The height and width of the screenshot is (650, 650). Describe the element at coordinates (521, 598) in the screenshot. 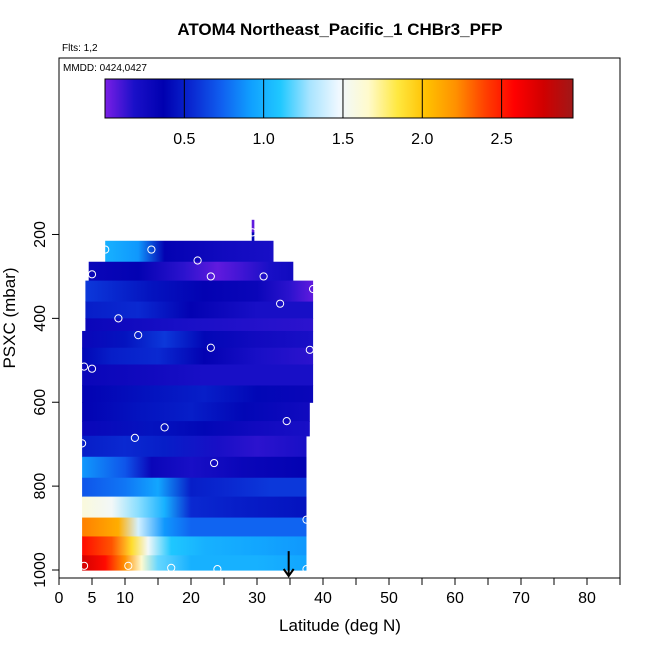

I see `x-tick-label: 70` at that location.